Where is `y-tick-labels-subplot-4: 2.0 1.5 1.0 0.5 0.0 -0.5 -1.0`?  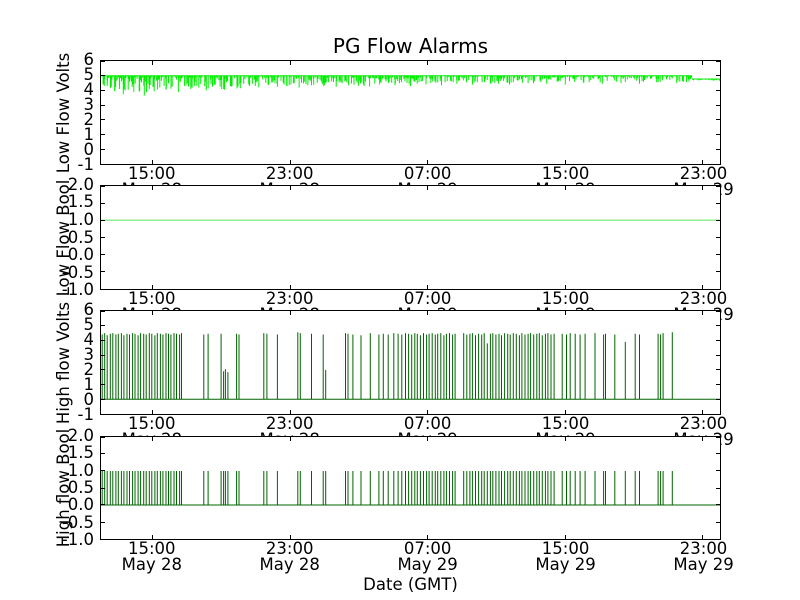
y-tick-labels-subplot-4: 2.0 1.5 1.0 0.5 0.0 -0.5 -1.0 is located at coordinates (72, 488).